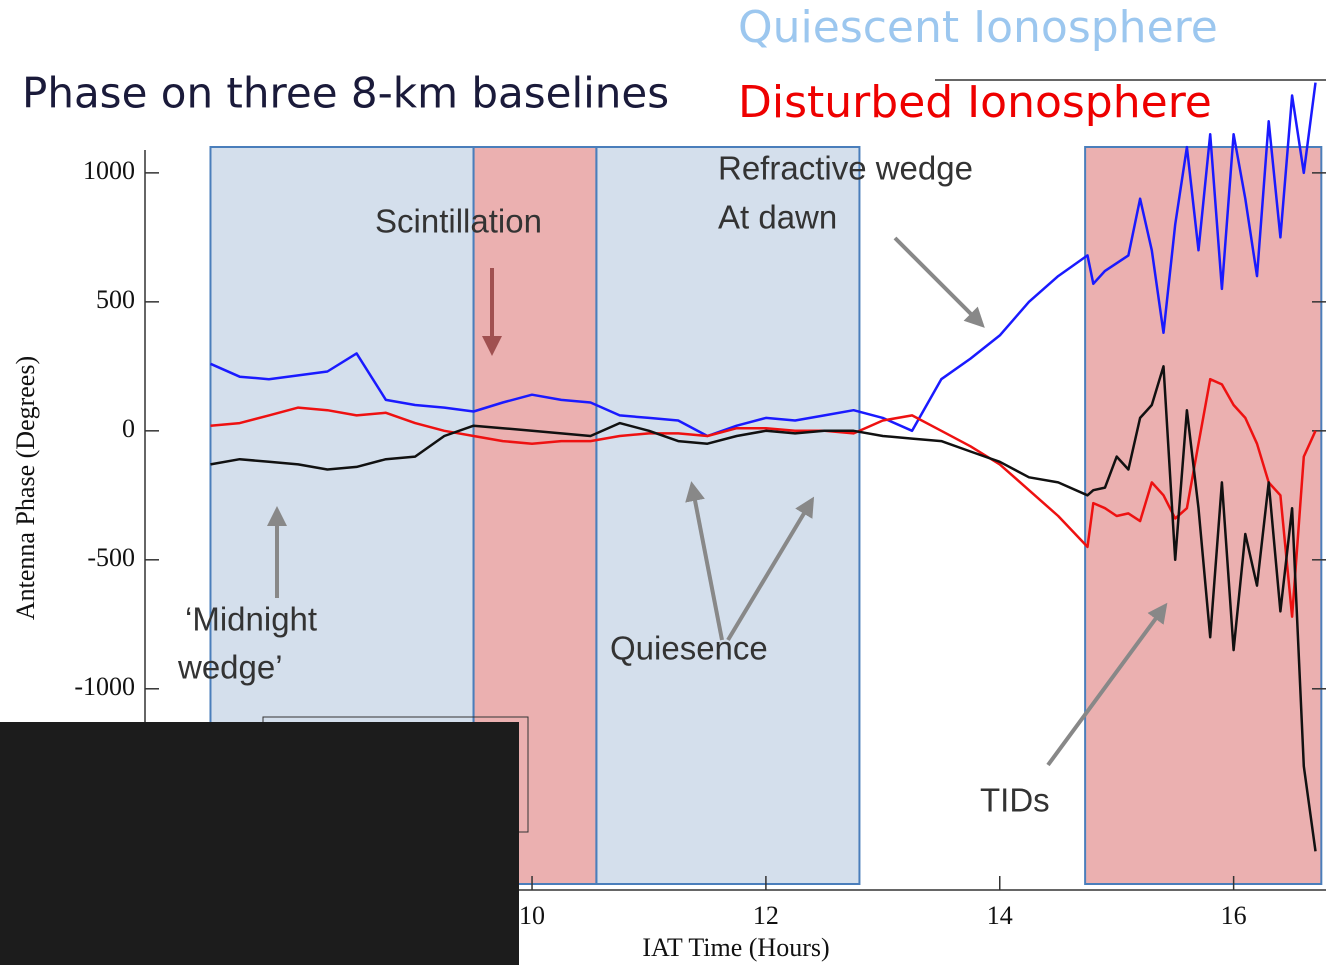  Describe the element at coordinates (345, 93) in the screenshot. I see `slide-title: Phase on three 8-km baselines` at that location.